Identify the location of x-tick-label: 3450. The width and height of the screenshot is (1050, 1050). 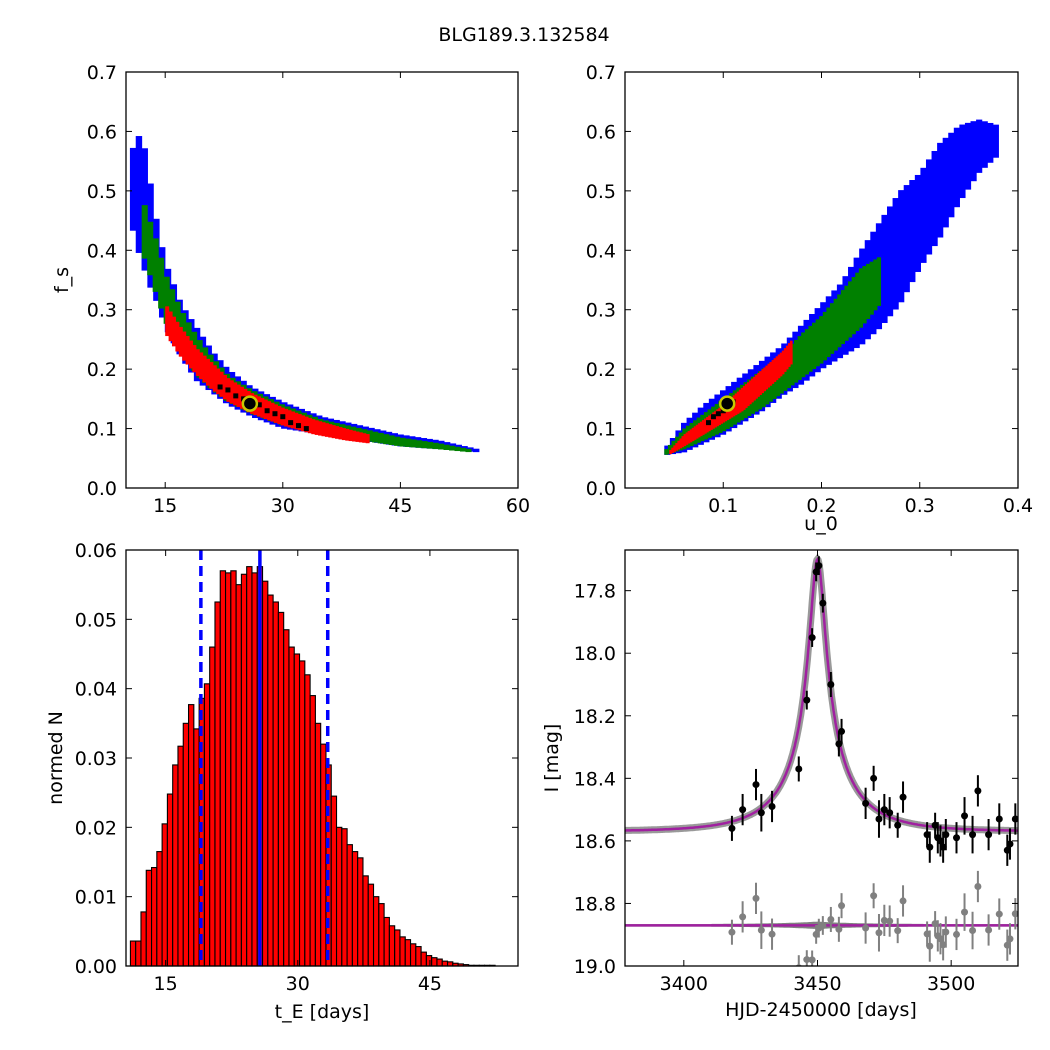
(817, 984).